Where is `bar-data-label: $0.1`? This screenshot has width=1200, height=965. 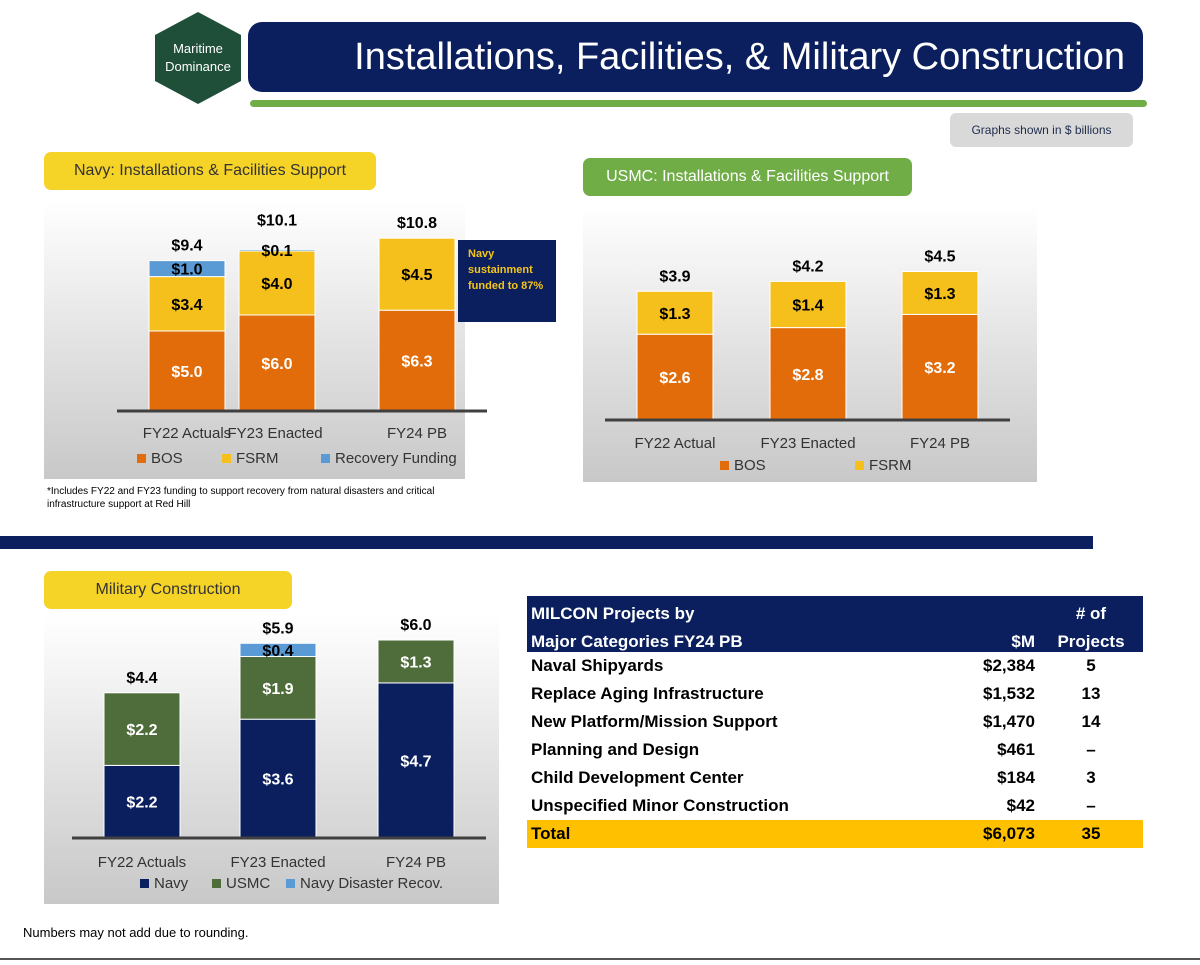 bar-data-label: $0.1 is located at coordinates (276, 251).